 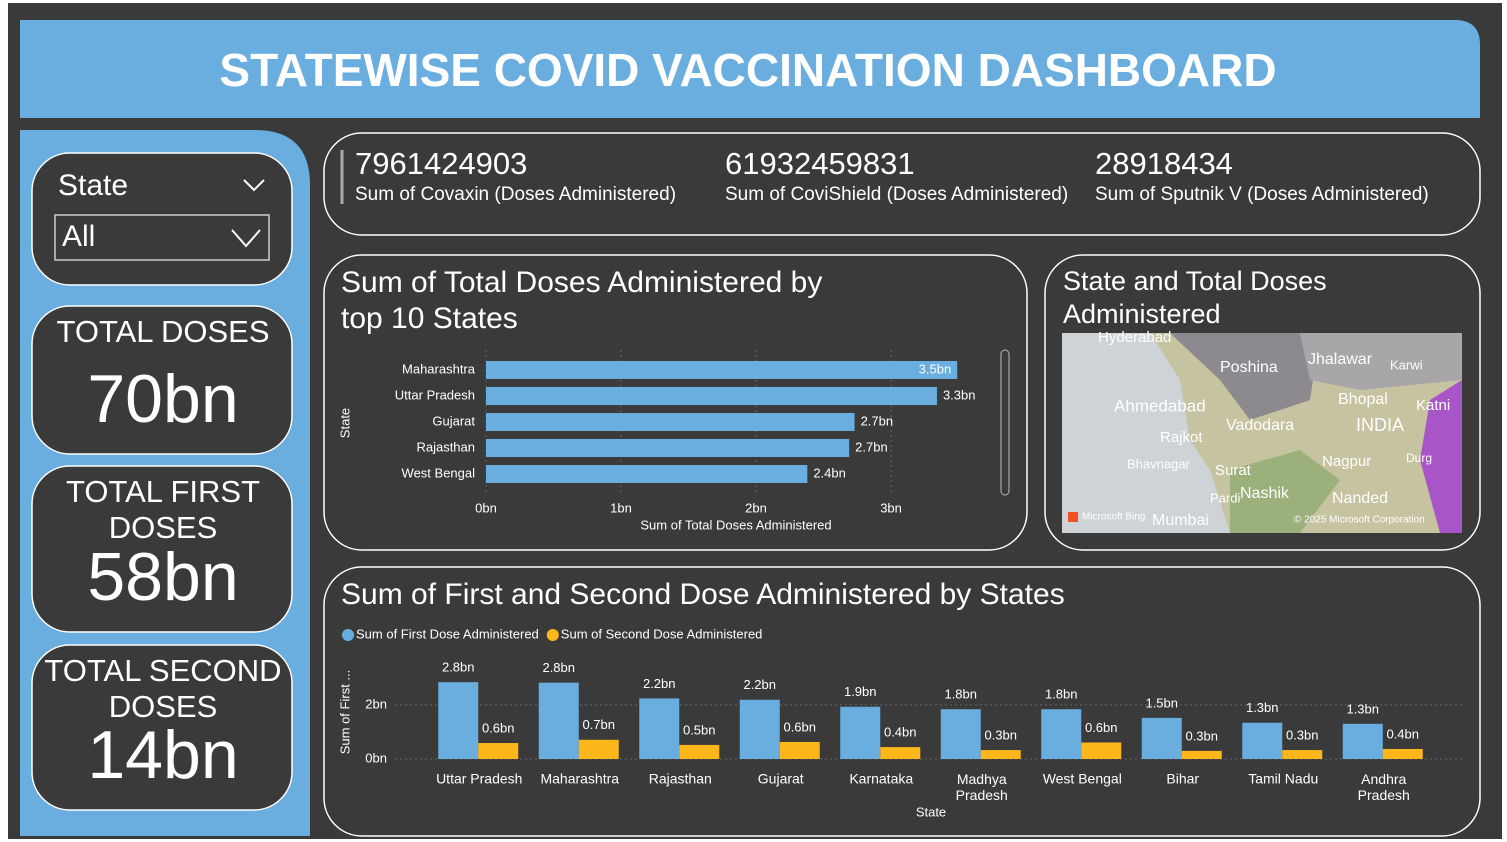 I want to click on card-label: TOTAL DOSES, so click(x=162, y=331).